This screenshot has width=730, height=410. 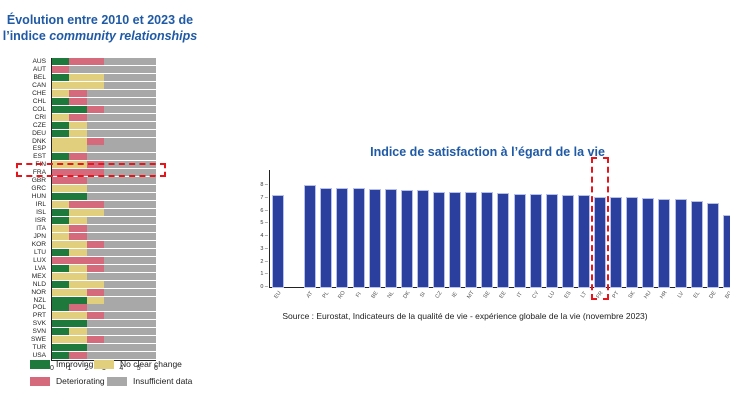 What do you see at coordinates (26, 36) in the screenshot?
I see `left-title-line2-plain: l’indice` at bounding box center [26, 36].